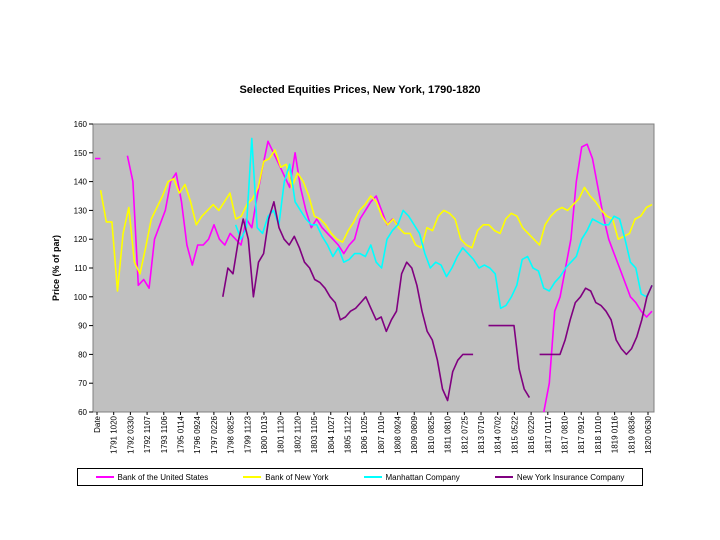  Describe the element at coordinates (364, 434) in the screenshot. I see `x-tick-label: 1806 1025` at that location.